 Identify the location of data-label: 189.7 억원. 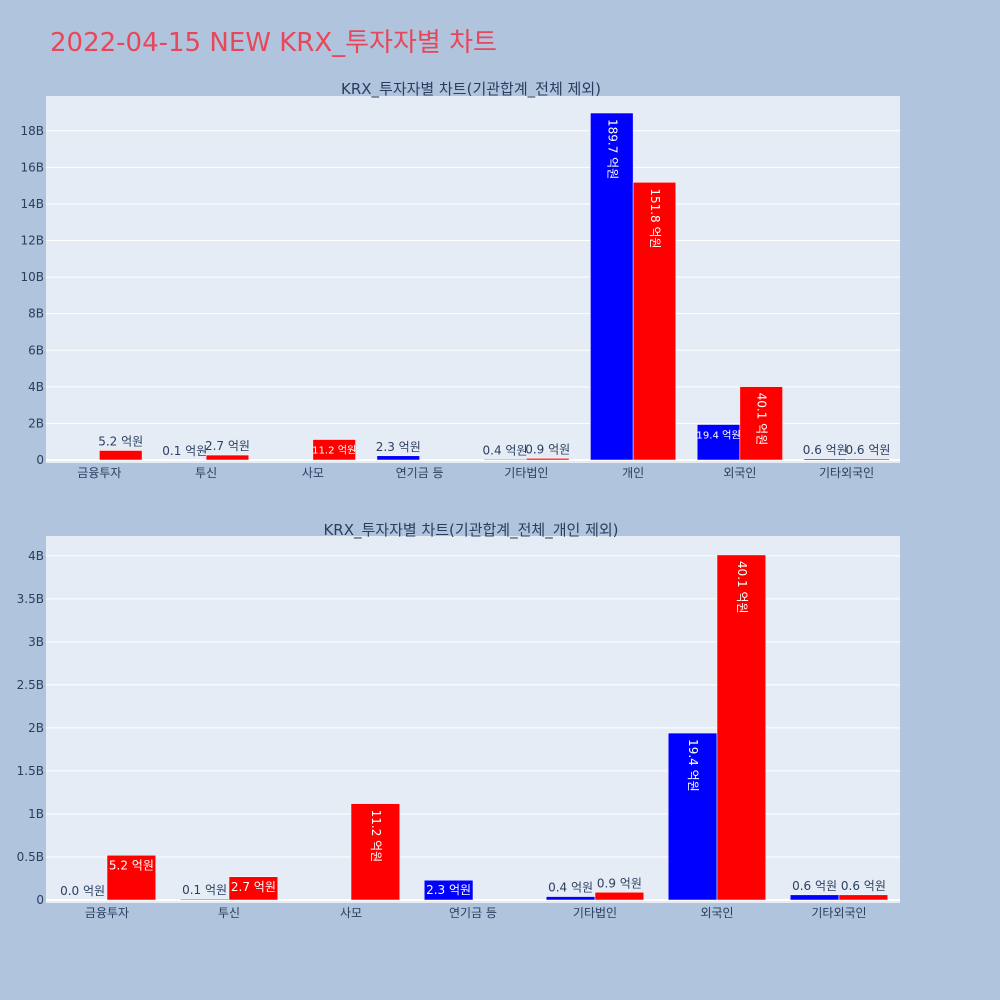
(612, 149).